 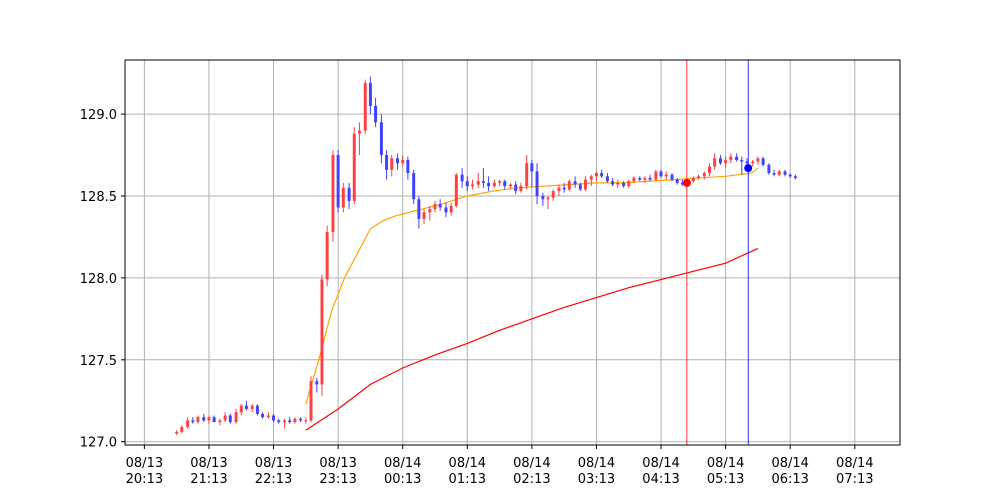 I want to click on y-tick-label: 129.0, so click(x=98, y=115).